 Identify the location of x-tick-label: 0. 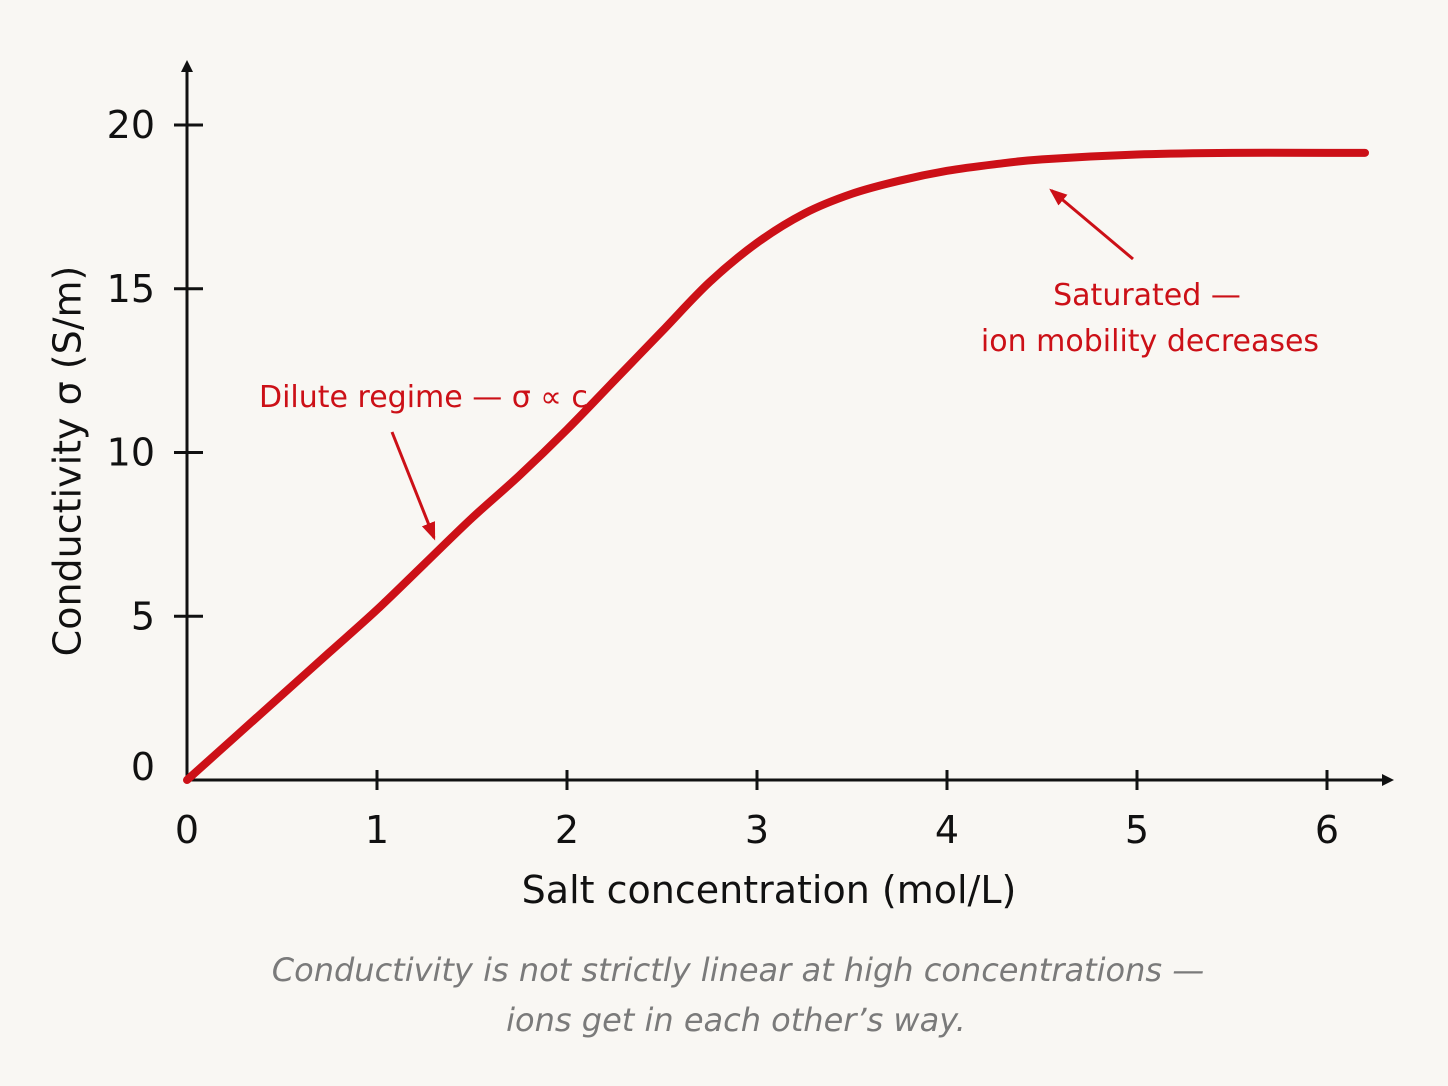
(187, 830).